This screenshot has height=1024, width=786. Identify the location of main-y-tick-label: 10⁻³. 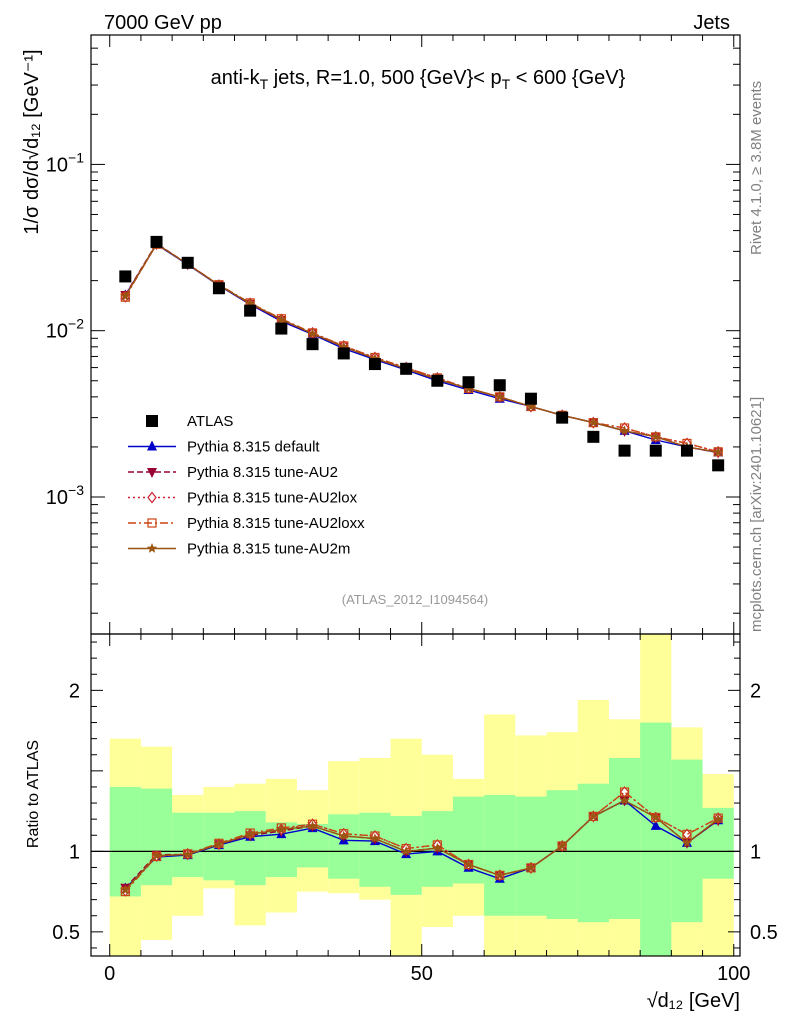
(65, 495).